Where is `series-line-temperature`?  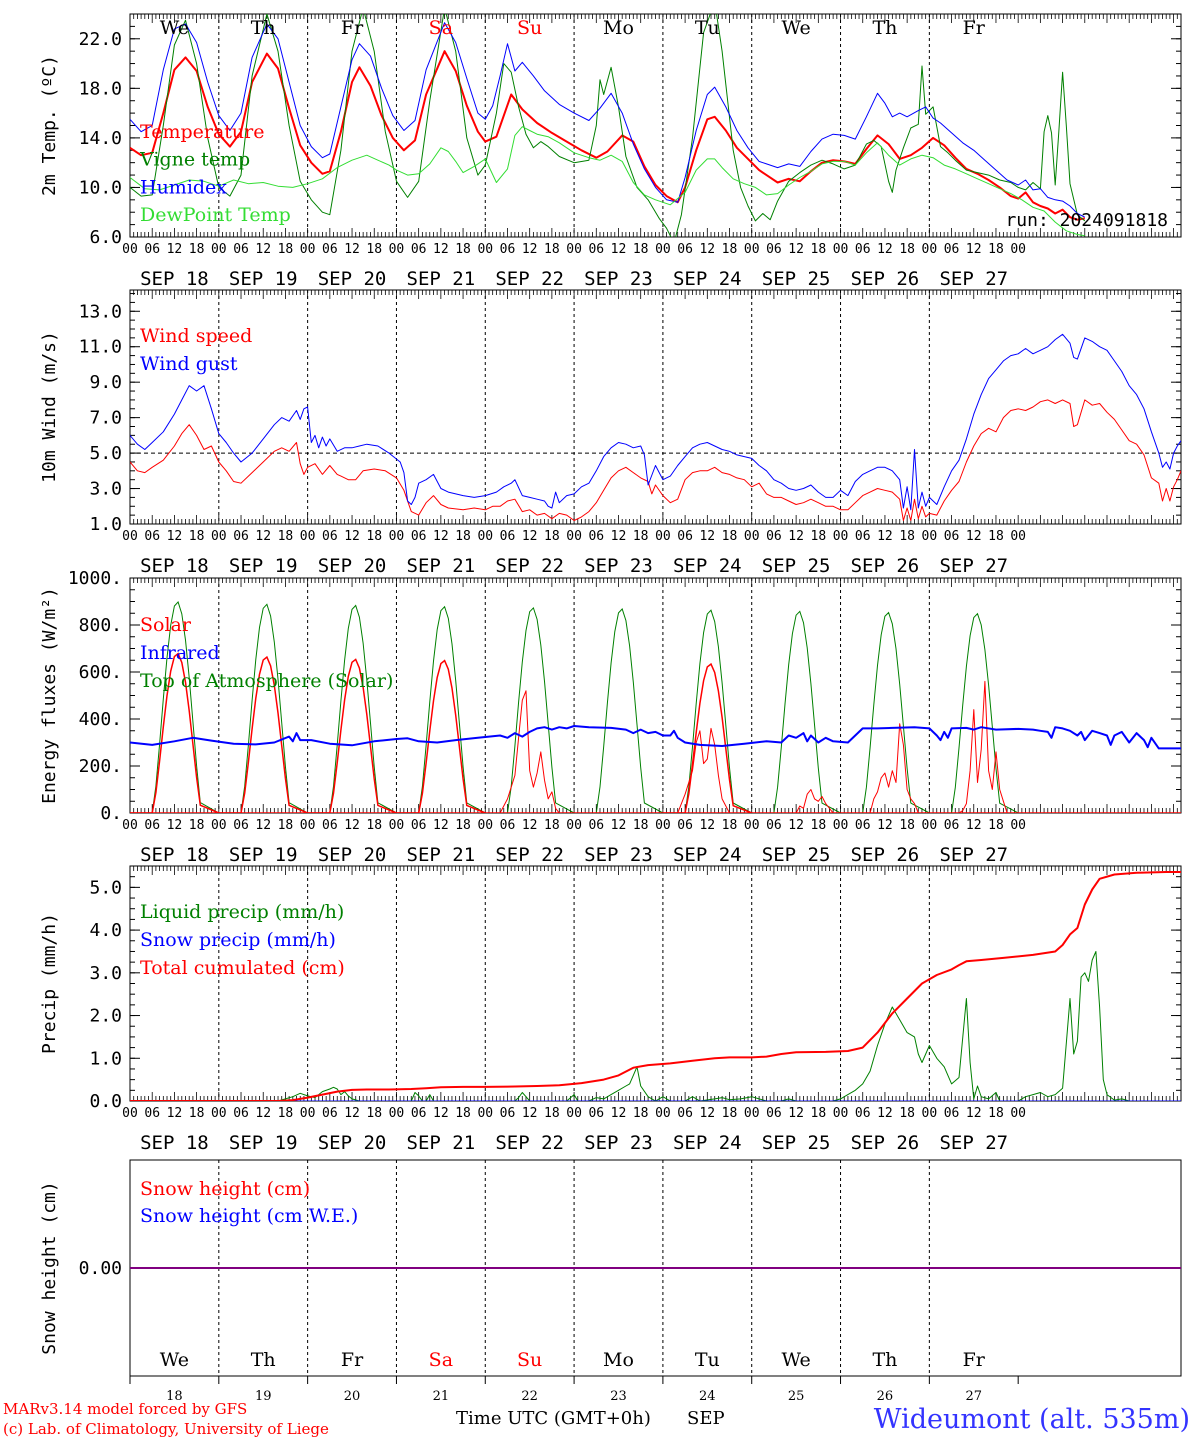 series-line-temperature is located at coordinates (607, 135).